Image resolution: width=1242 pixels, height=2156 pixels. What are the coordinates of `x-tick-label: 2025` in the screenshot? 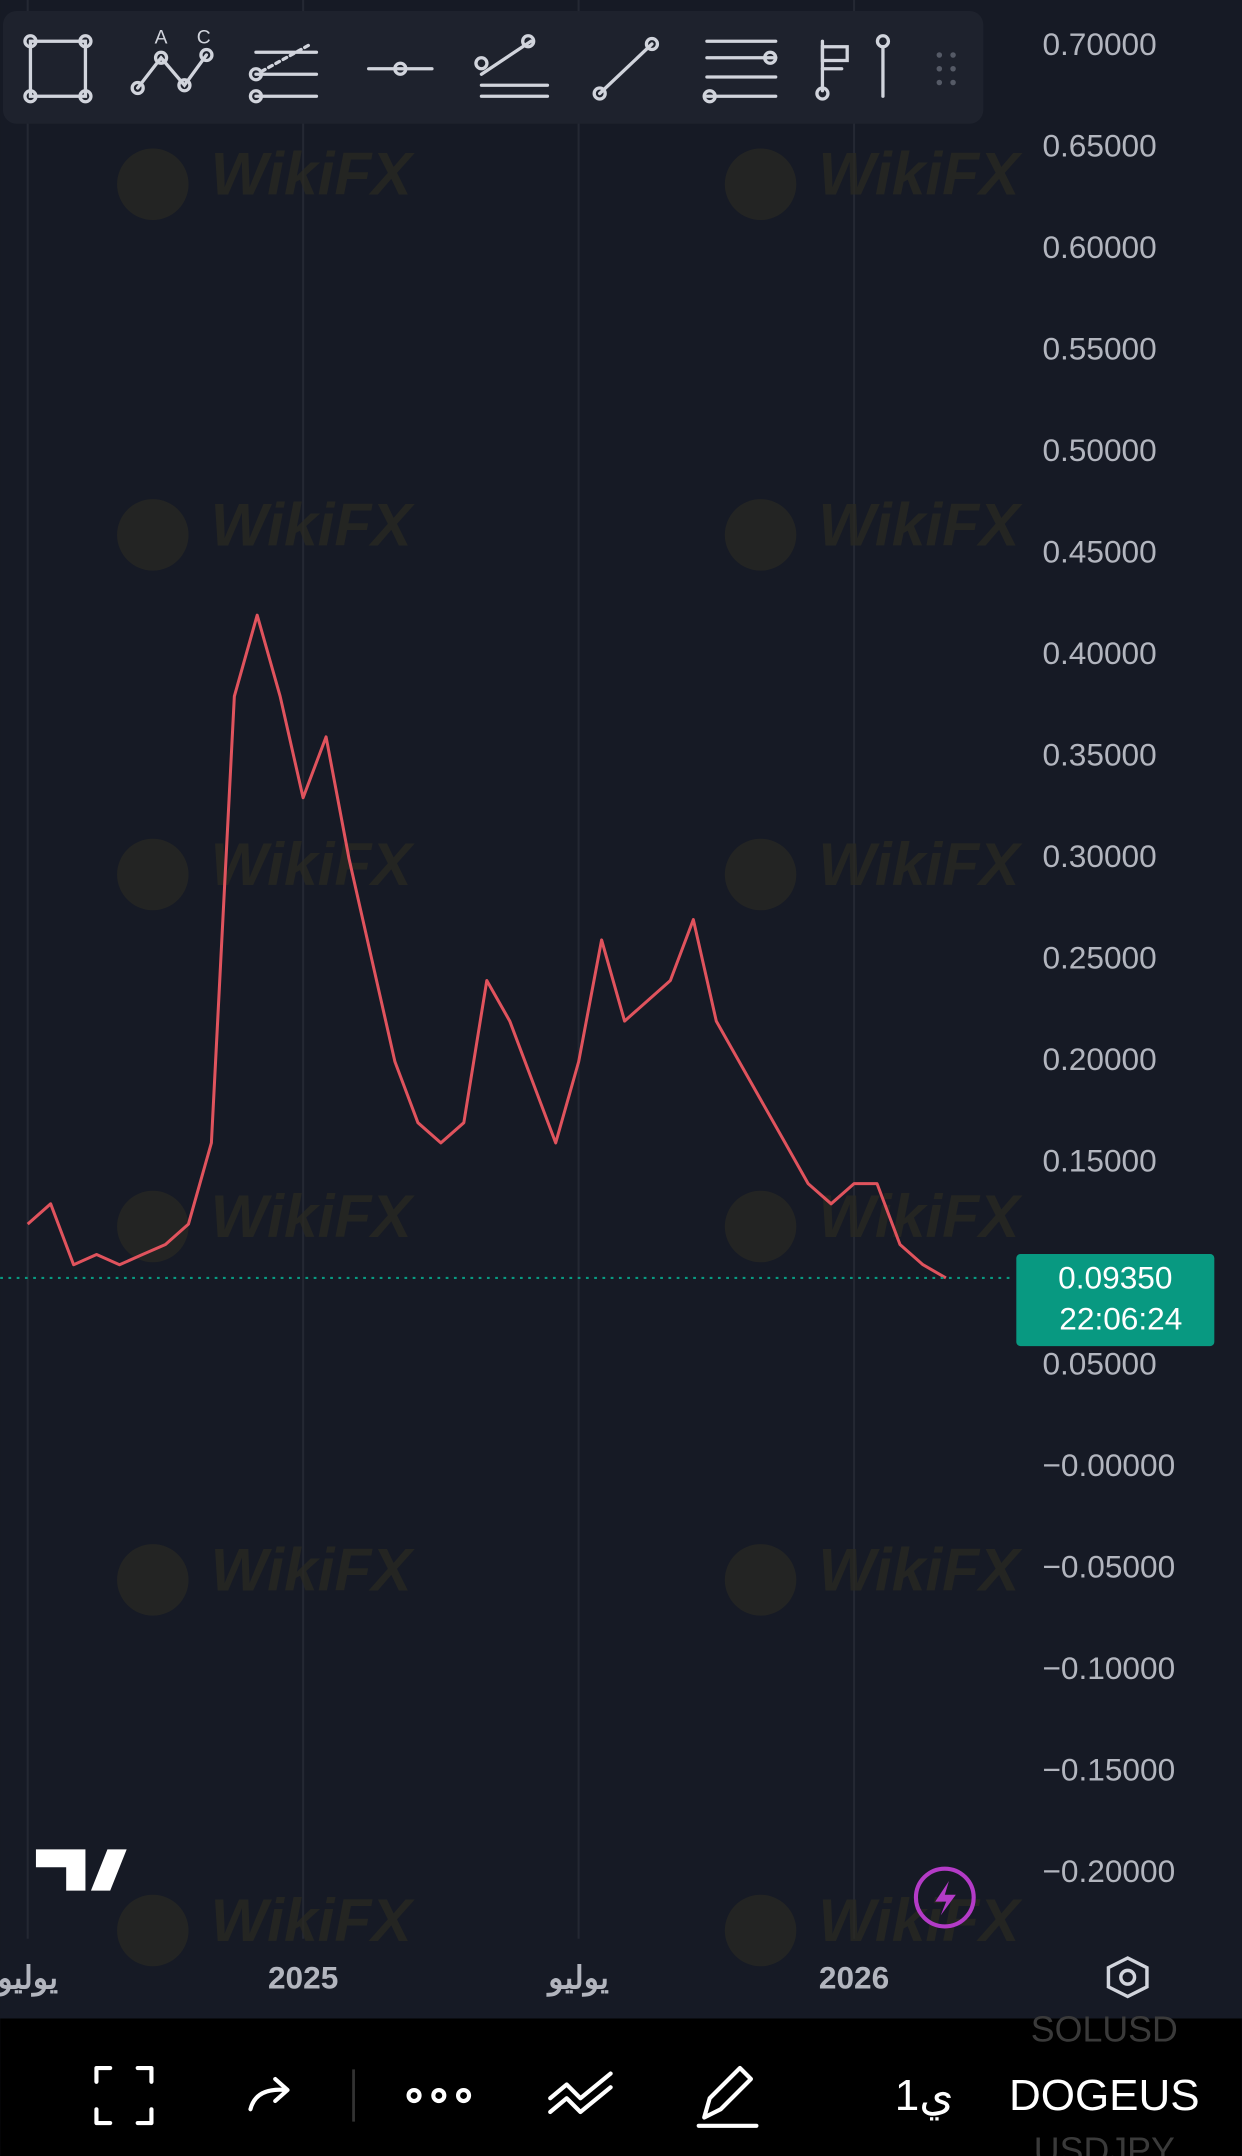 It's located at (303, 1977).